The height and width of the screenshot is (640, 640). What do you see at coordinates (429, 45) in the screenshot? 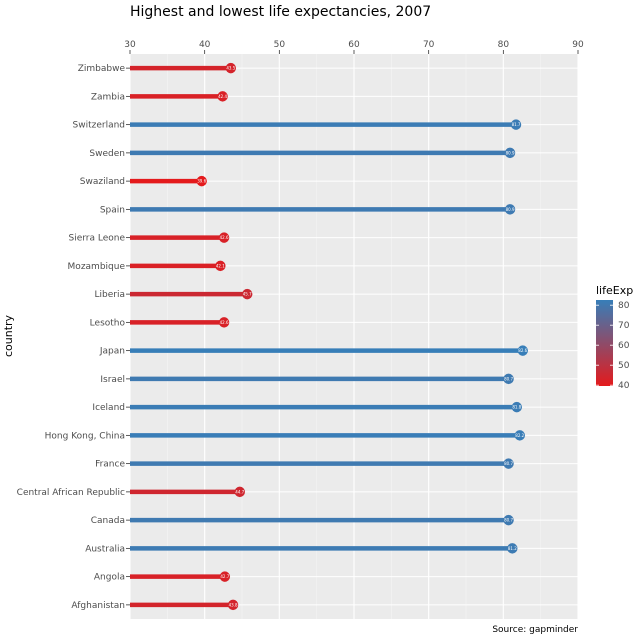
I see `x-tick-label: 70` at bounding box center [429, 45].